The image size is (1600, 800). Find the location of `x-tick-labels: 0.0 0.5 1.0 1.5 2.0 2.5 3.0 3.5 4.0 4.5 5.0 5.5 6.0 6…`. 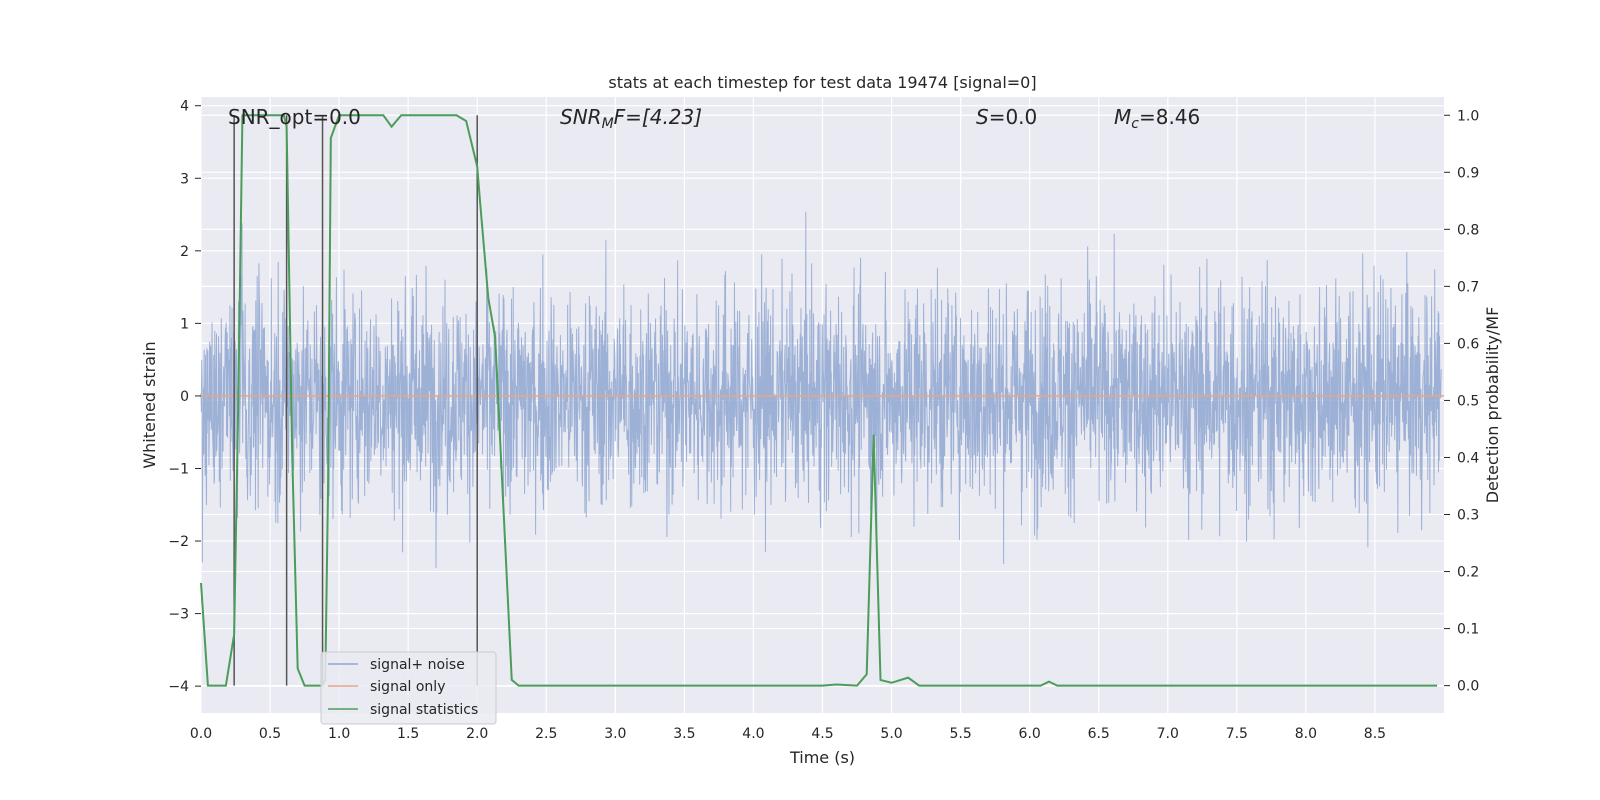

x-tick-labels: 0.0 0.5 1.0 1.5 2.0 2.5 3.0 3.5 4.0 4.5 5.0 5.5 6.0 6… is located at coordinates (788, 734).